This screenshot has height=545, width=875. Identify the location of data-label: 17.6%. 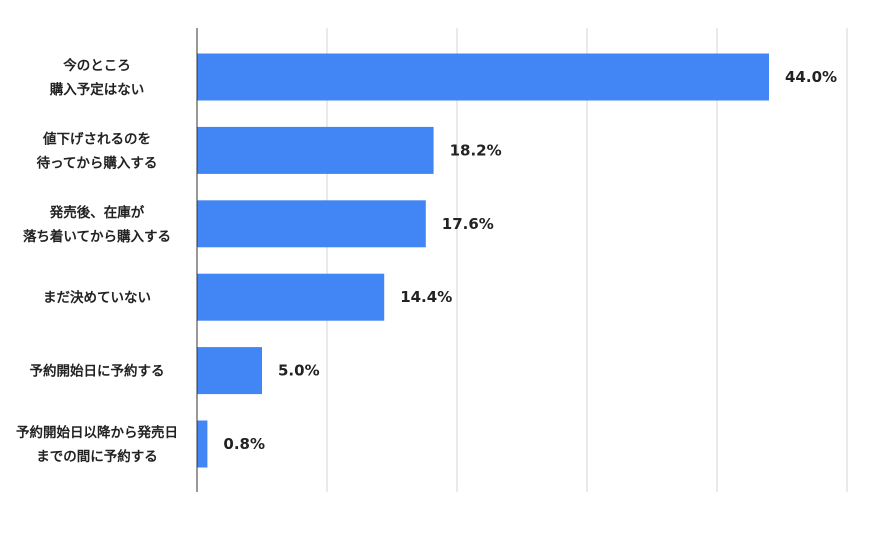
(468, 224).